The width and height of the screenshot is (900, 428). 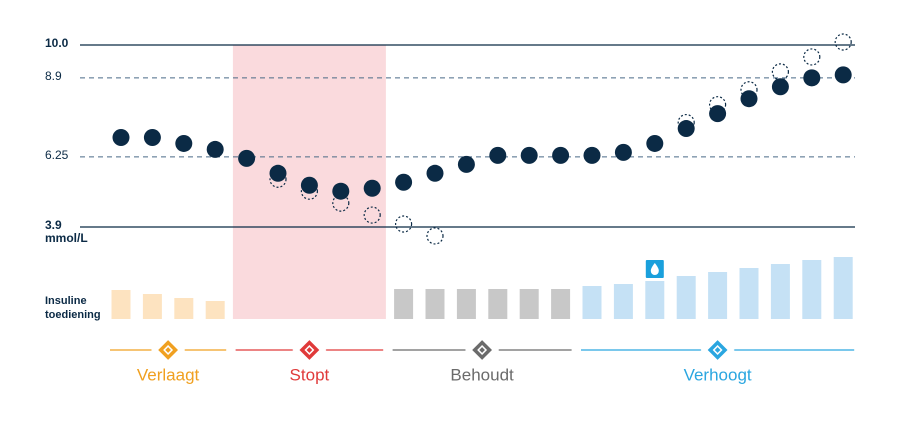 What do you see at coordinates (654, 269) in the screenshot?
I see `drop-icon` at bounding box center [654, 269].